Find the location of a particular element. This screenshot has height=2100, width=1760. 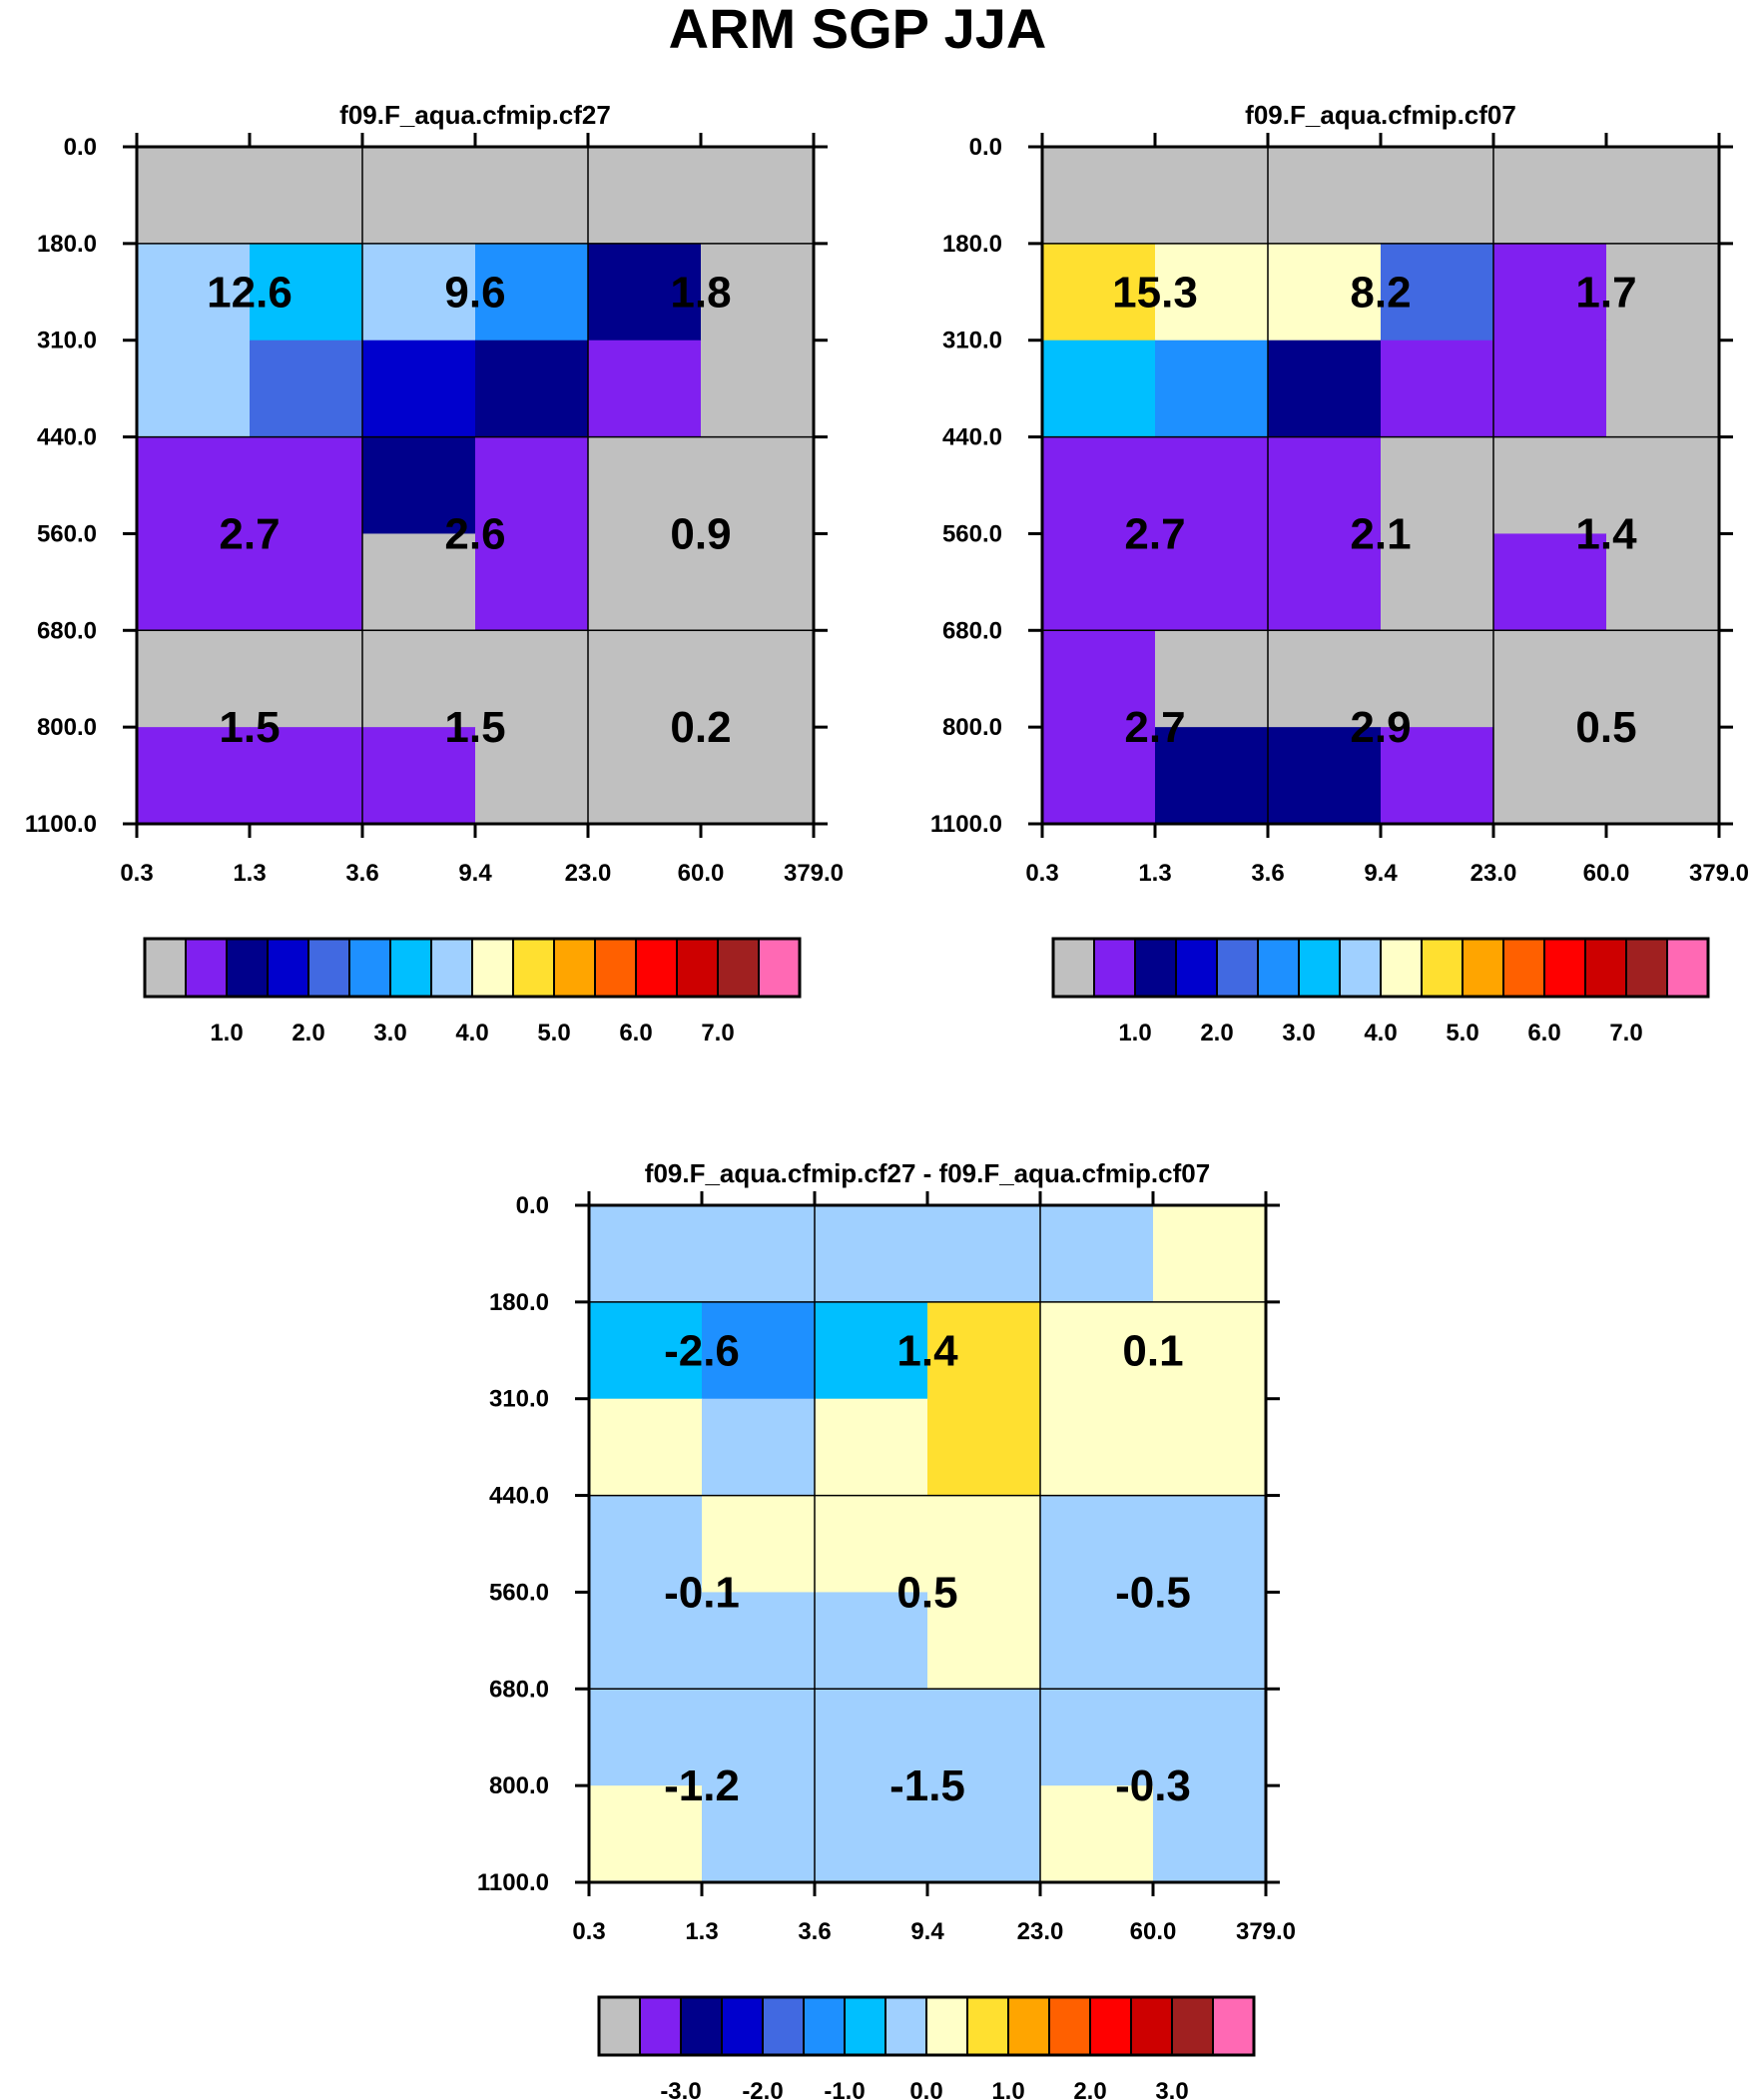

data-label: 9.6 is located at coordinates (475, 292).